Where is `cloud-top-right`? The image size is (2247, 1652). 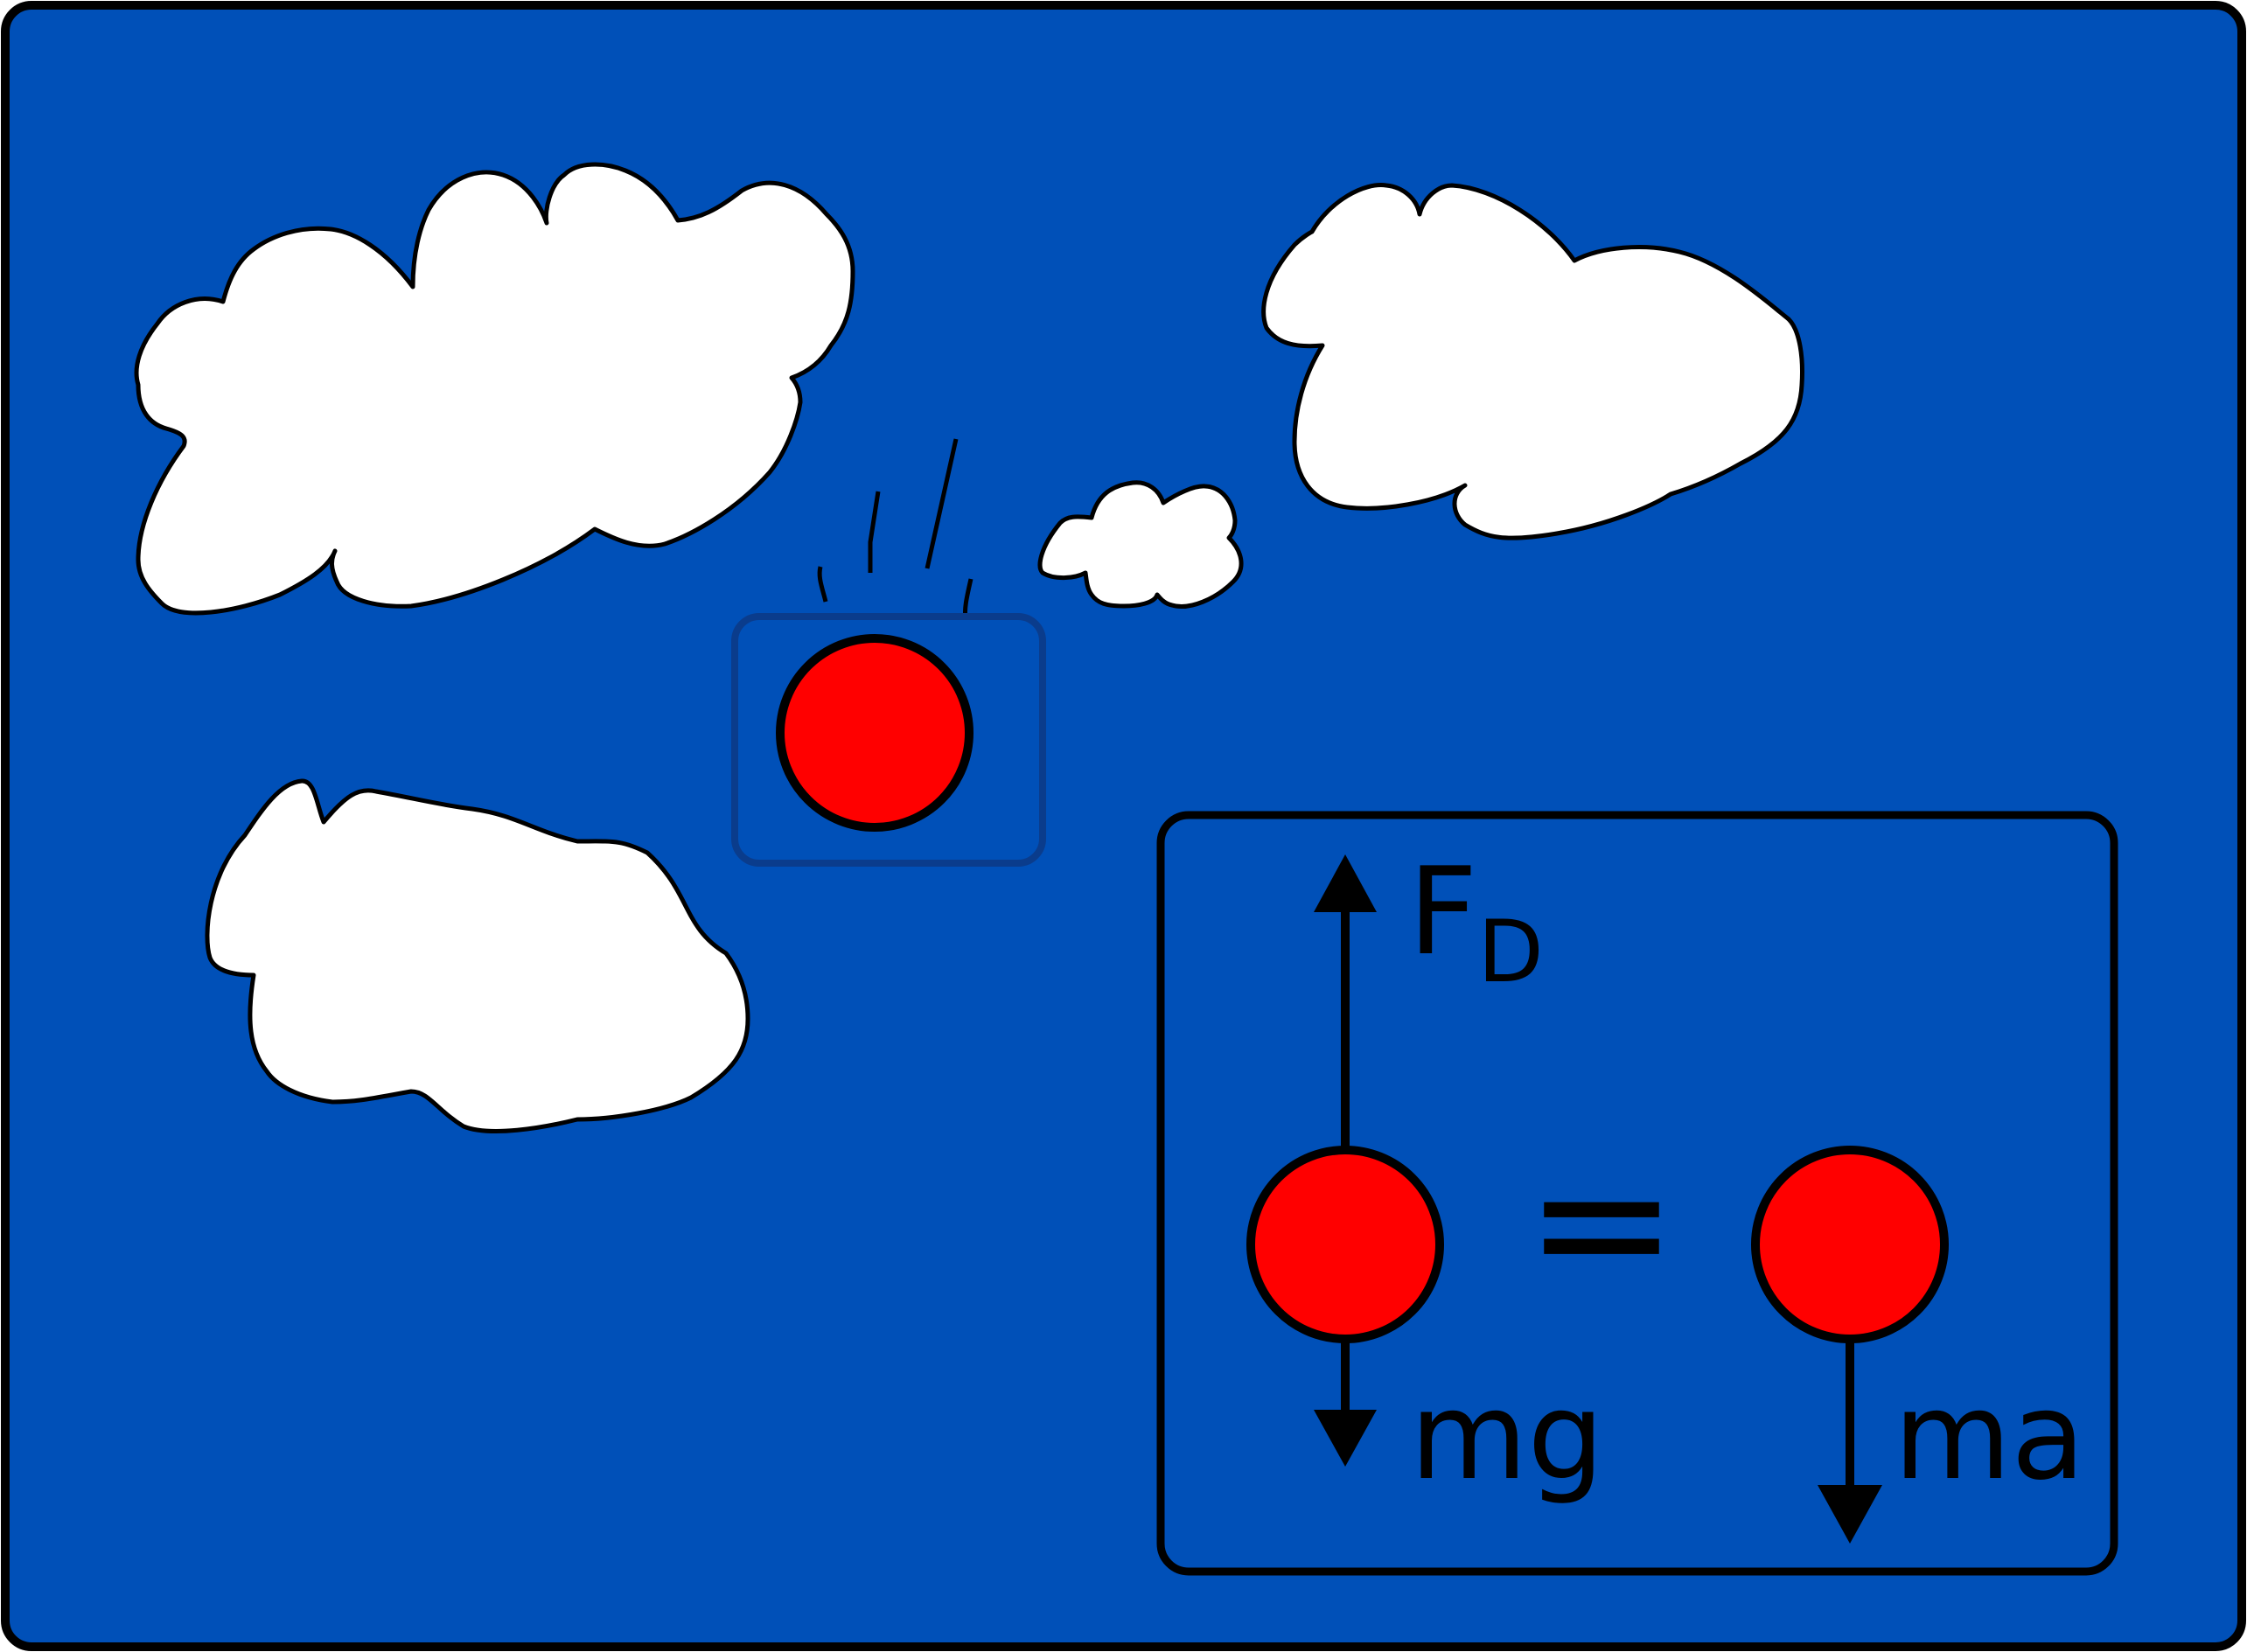 cloud-top-right is located at coordinates (1533, 361).